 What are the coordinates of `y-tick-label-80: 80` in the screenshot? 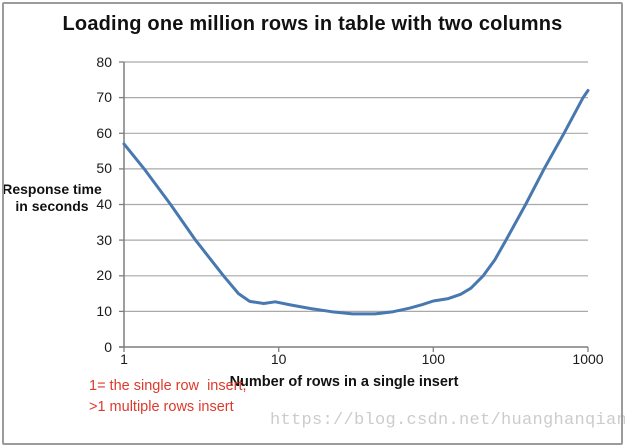 It's located at (104, 61).